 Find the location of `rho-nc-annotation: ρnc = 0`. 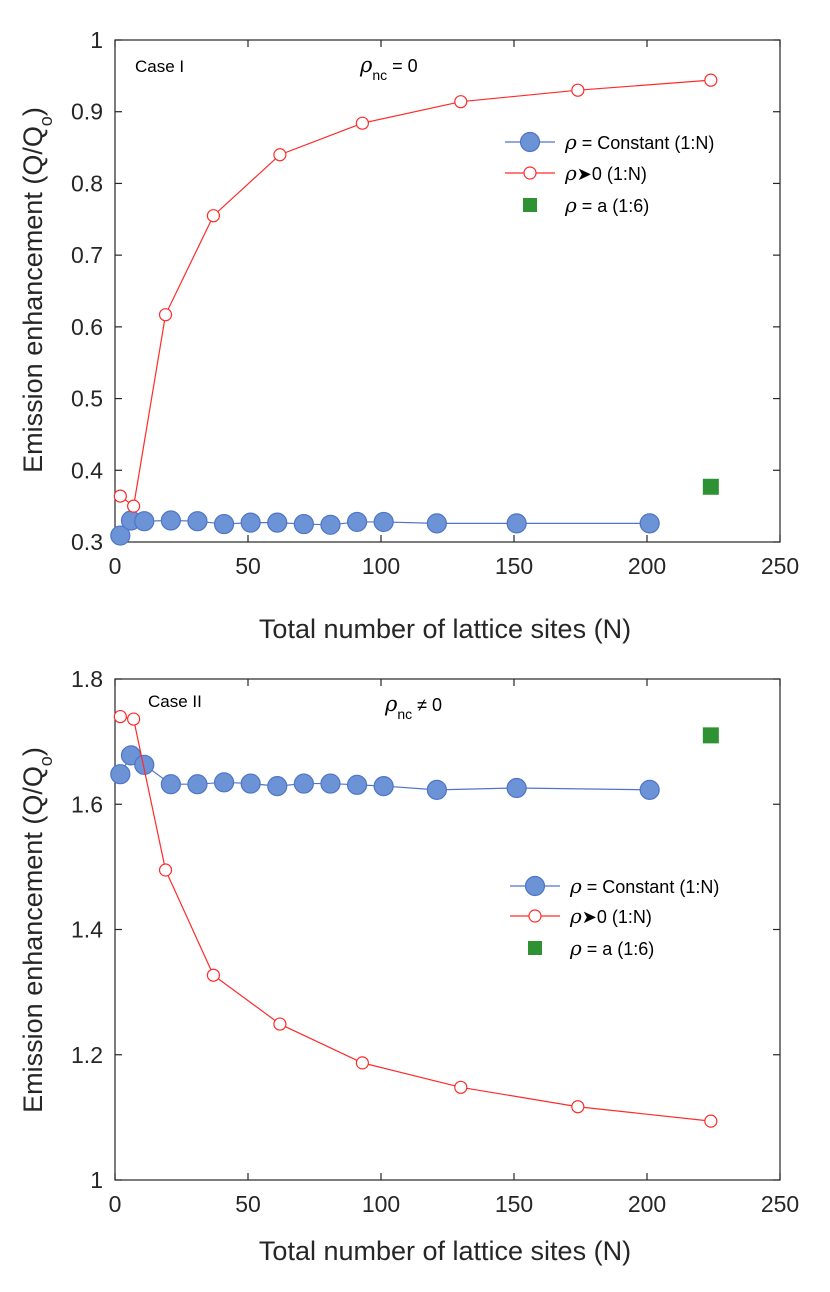

rho-nc-annotation: ρnc = 0 is located at coordinates (388, 68).